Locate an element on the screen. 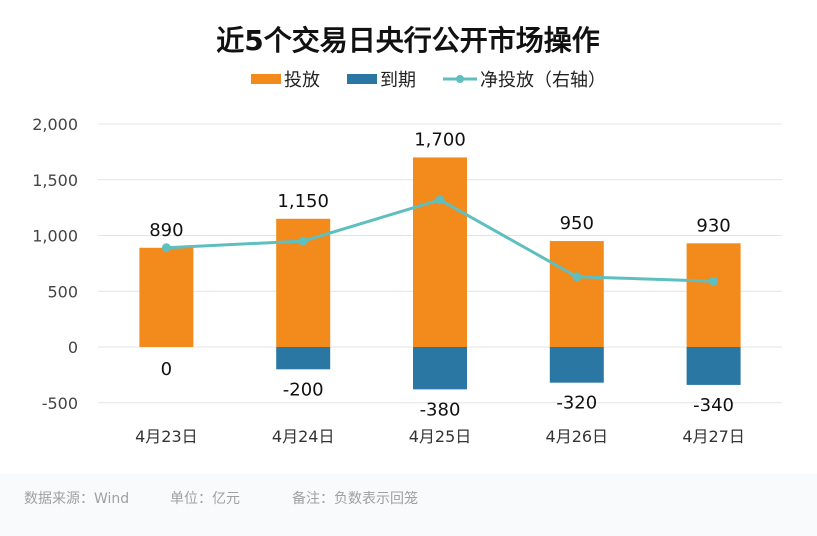 This screenshot has height=536, width=817. unit-note: 单位：亿元 is located at coordinates (205, 499).